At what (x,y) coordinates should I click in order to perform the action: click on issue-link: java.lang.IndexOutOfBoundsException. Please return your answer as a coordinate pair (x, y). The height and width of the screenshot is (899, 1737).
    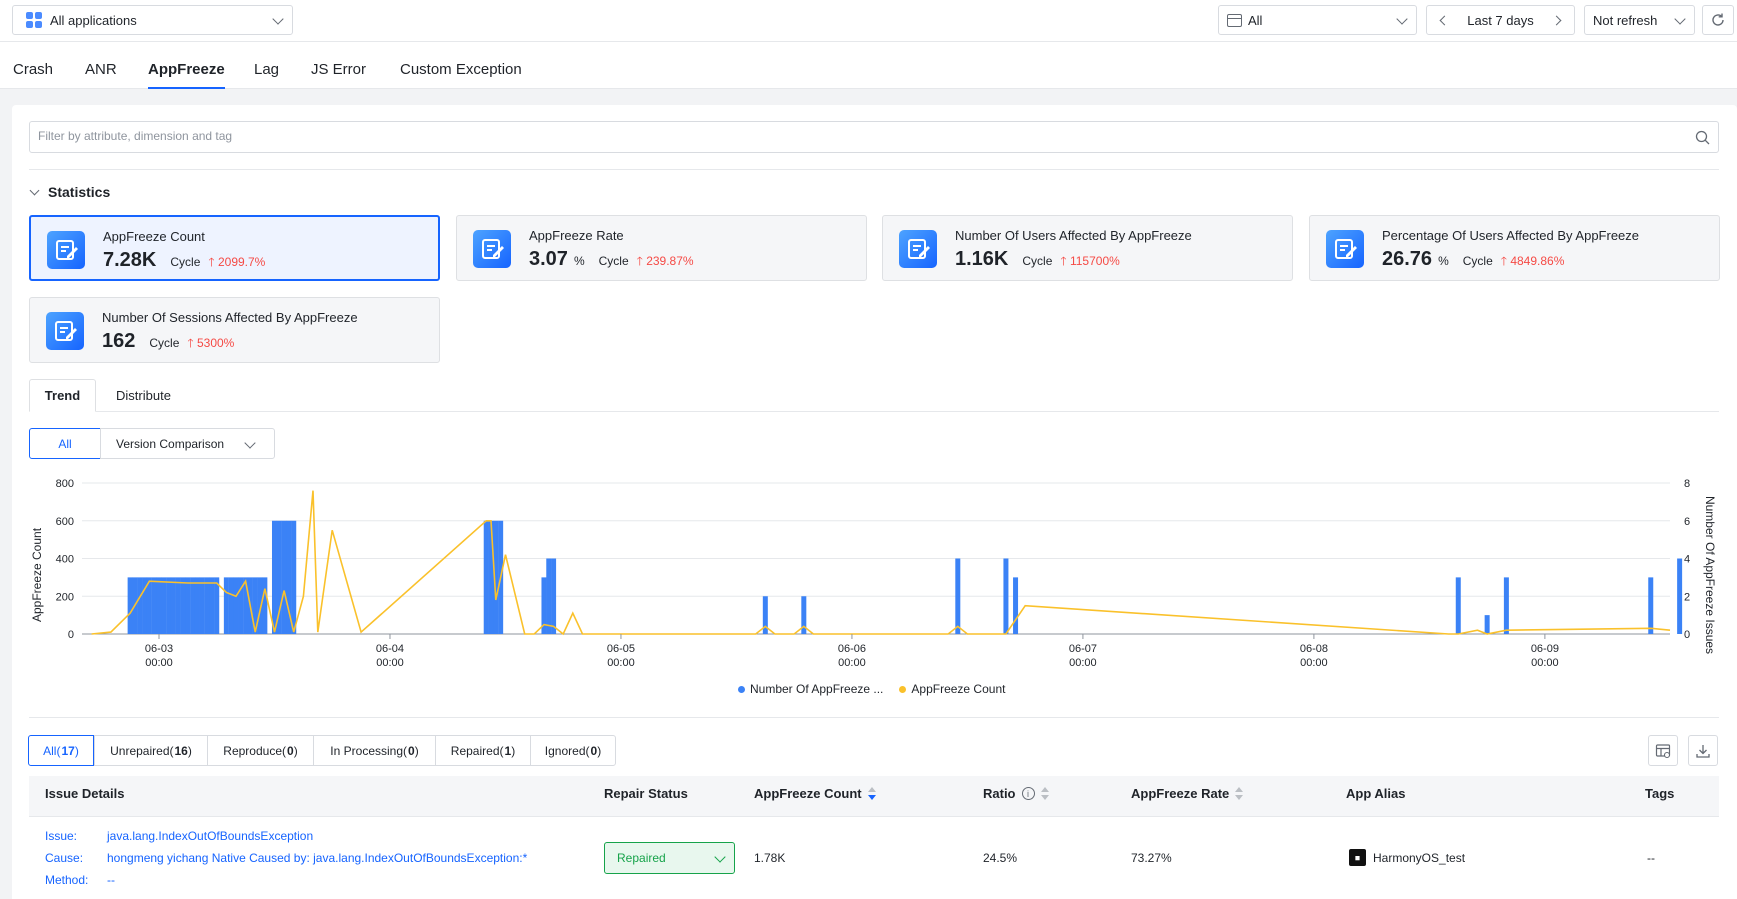
    Looking at the image, I should click on (210, 836).